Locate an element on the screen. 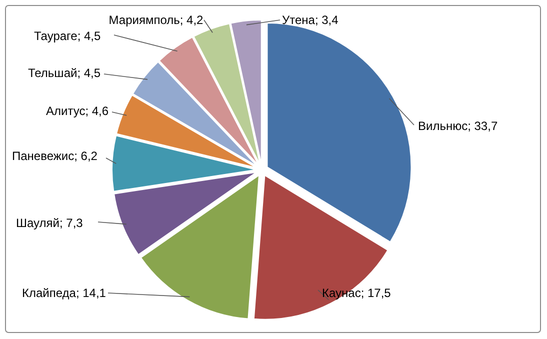 This screenshot has height=339, width=547. slice-label: Мариямполь; 4,2 is located at coordinates (156, 20).